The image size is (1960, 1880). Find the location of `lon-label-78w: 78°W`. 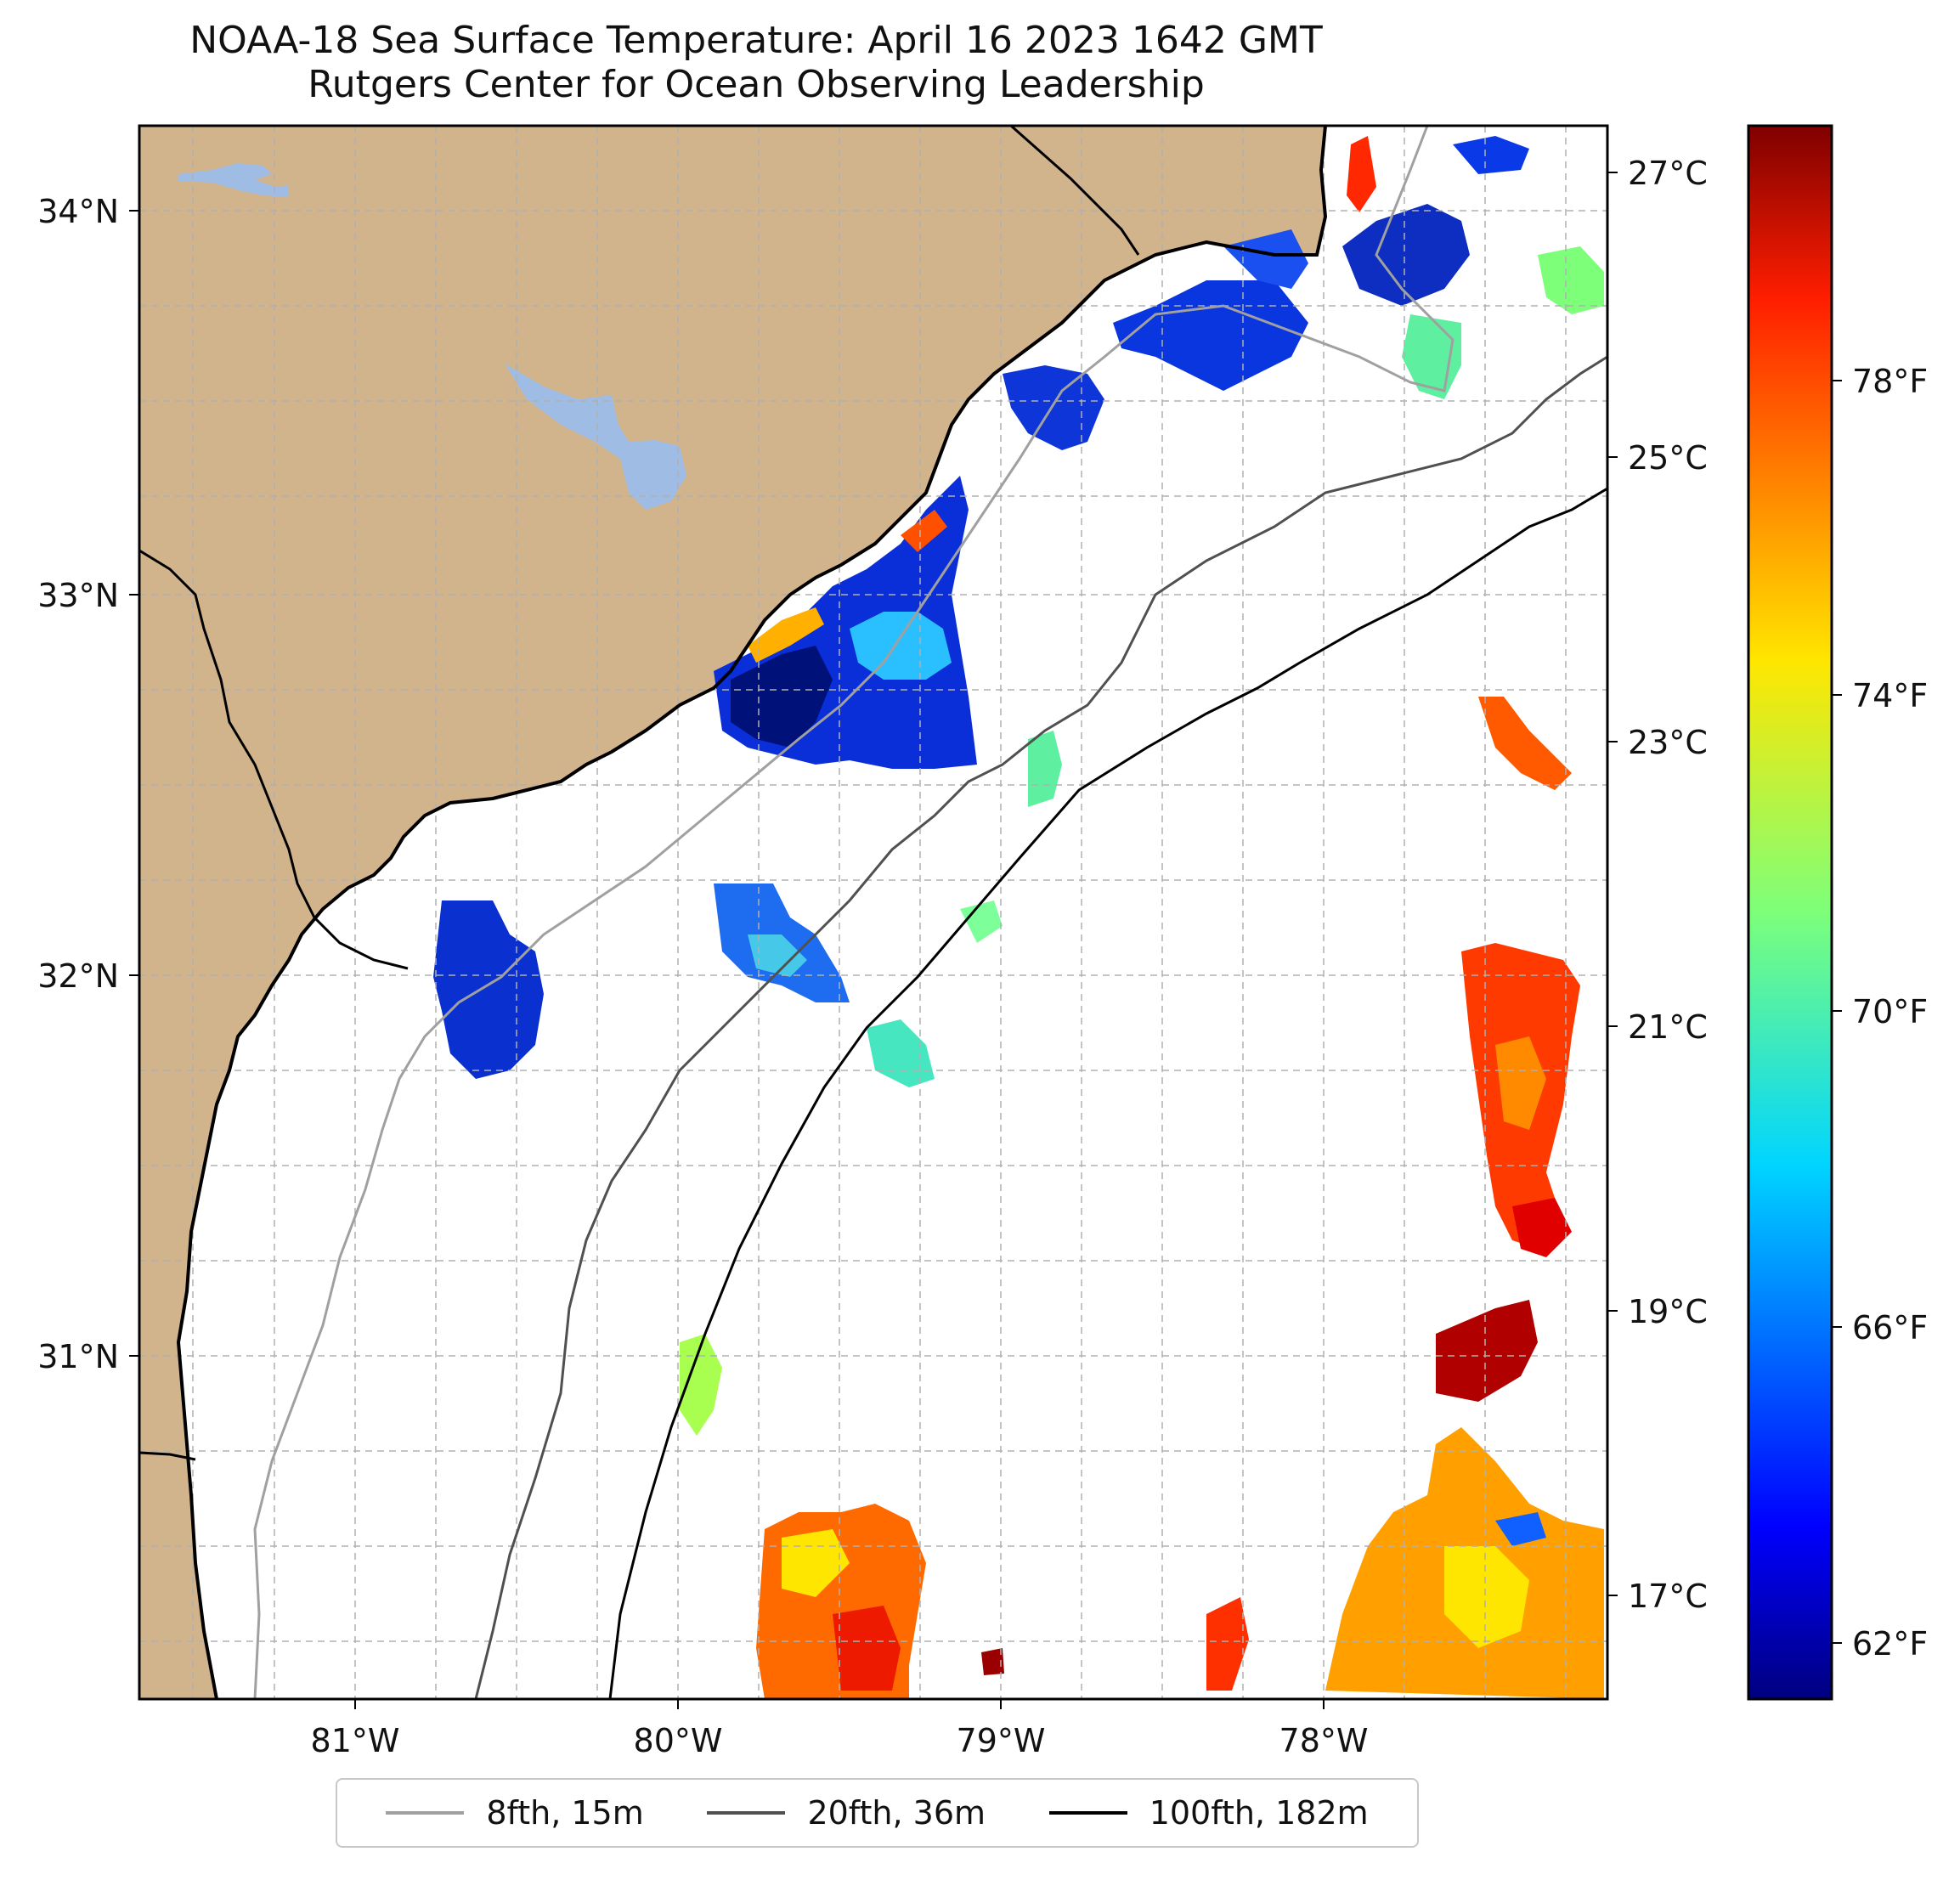

lon-label-78w: 78°W is located at coordinates (1324, 1741).